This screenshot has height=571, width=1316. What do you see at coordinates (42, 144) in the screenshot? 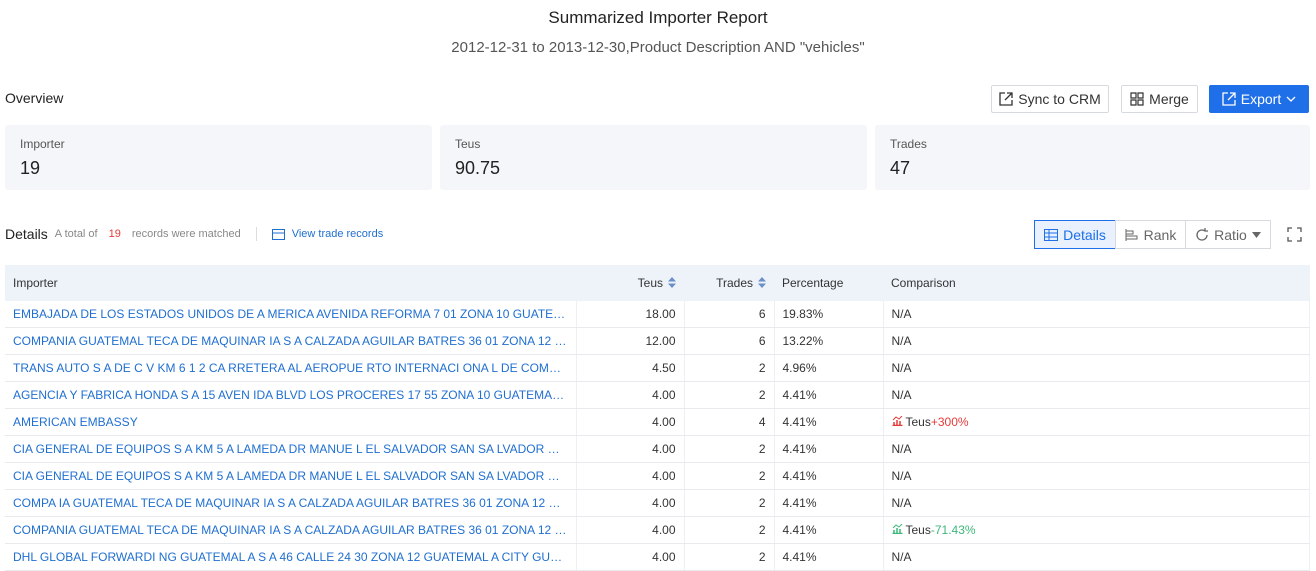
I see `stat-label: Importer` at bounding box center [42, 144].